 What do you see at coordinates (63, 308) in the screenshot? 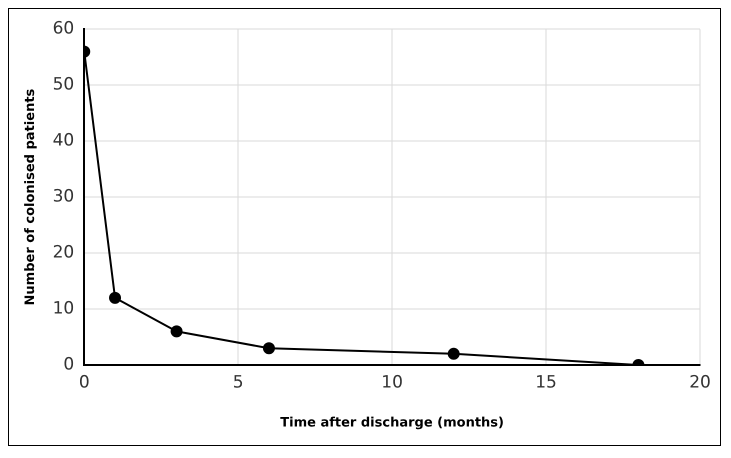
I see `y-tick-label: 10` at bounding box center [63, 308].